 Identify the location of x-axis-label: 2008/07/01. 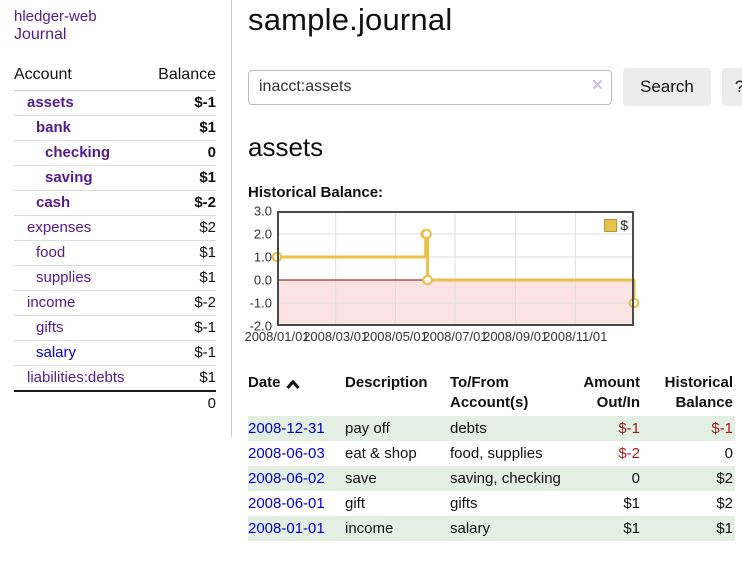
(455, 336).